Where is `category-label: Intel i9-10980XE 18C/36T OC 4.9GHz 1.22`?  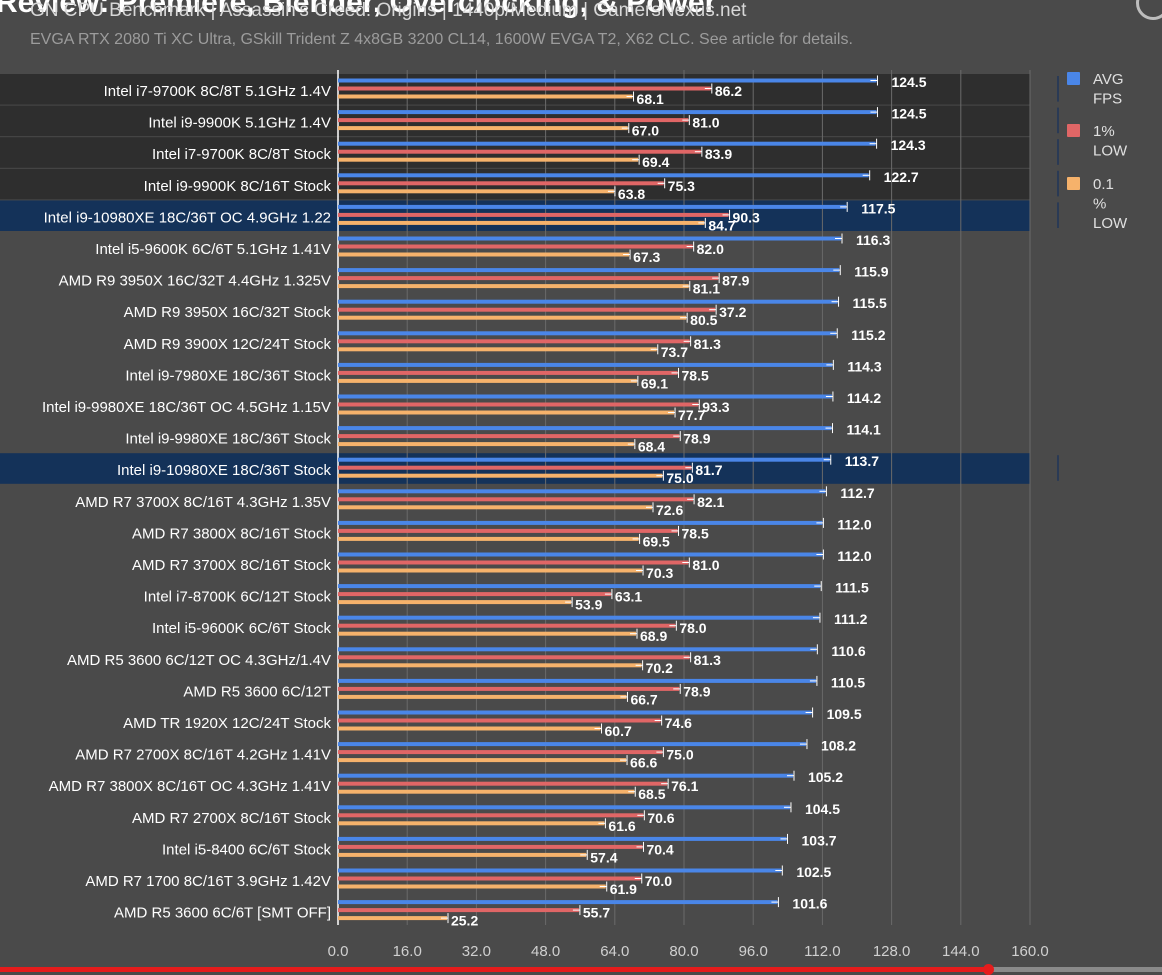
category-label: Intel i9-10980XE 18C/36T OC 4.9GHz 1.22 is located at coordinates (187, 217).